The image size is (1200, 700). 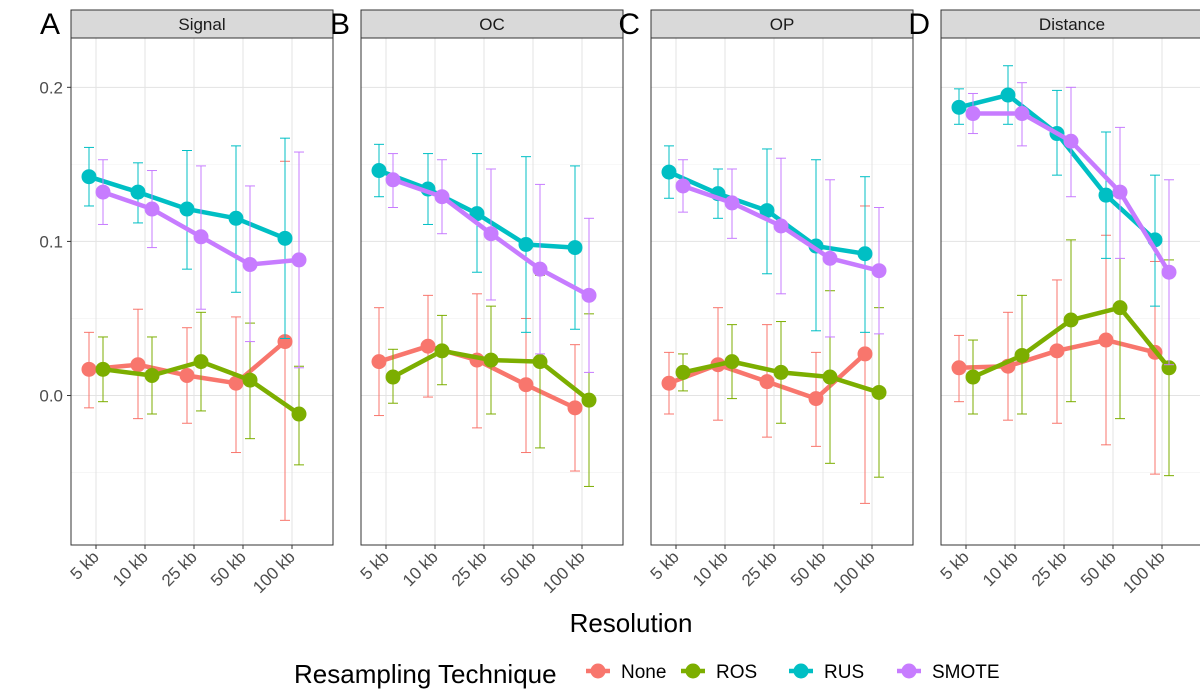 I want to click on legend-key-smote: SMOTE, so click(x=948, y=672).